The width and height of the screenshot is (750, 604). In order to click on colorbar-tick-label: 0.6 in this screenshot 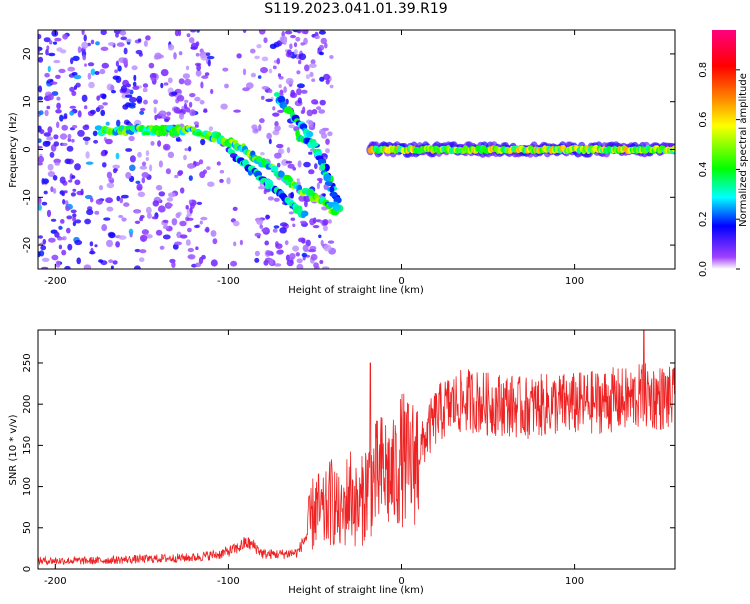, I will do `click(703, 120)`.